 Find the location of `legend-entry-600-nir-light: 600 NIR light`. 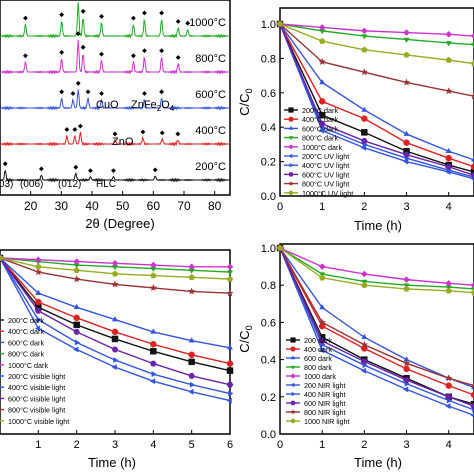

legend-entry-600-nir-light: 600 NIR light is located at coordinates (316, 403).